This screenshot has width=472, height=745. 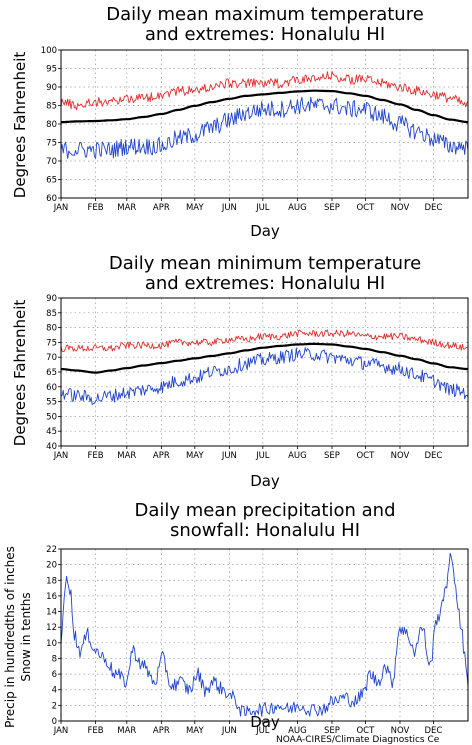 I want to click on y-tick-label: 14, so click(x=51, y=613).